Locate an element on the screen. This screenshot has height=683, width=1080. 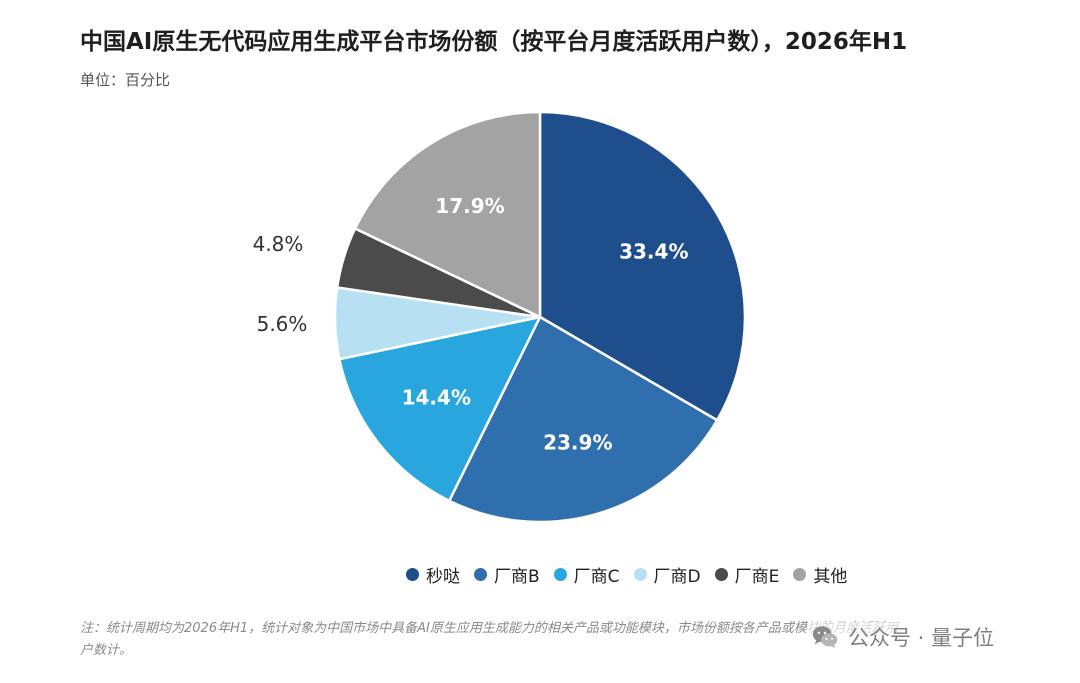
legend-item-6: 其他 is located at coordinates (820, 574).